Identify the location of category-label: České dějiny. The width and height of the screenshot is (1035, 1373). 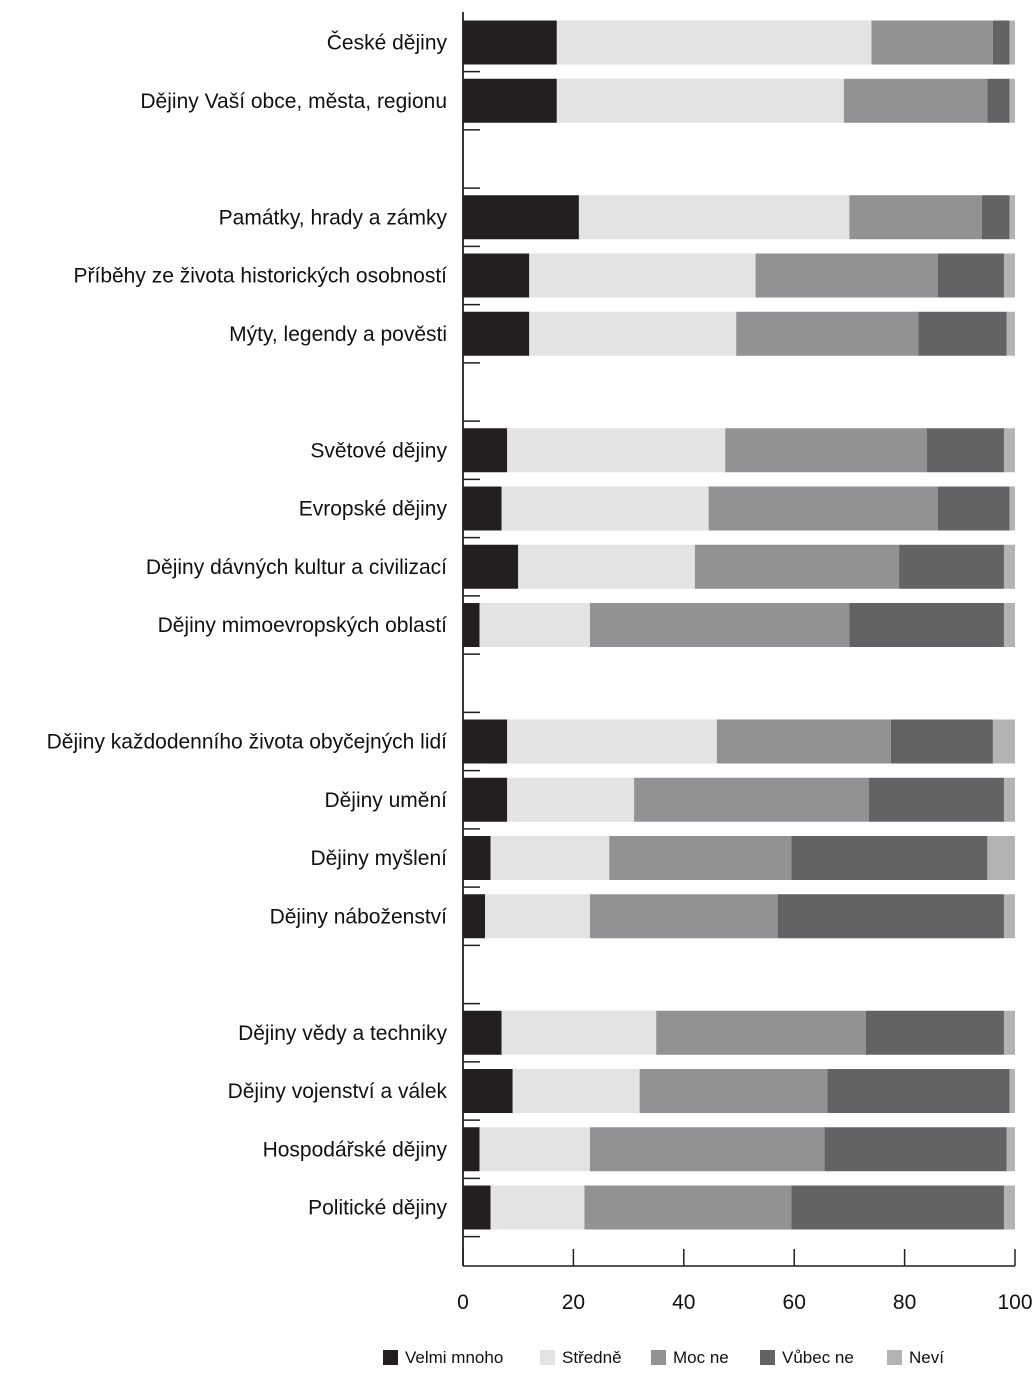
(387, 43).